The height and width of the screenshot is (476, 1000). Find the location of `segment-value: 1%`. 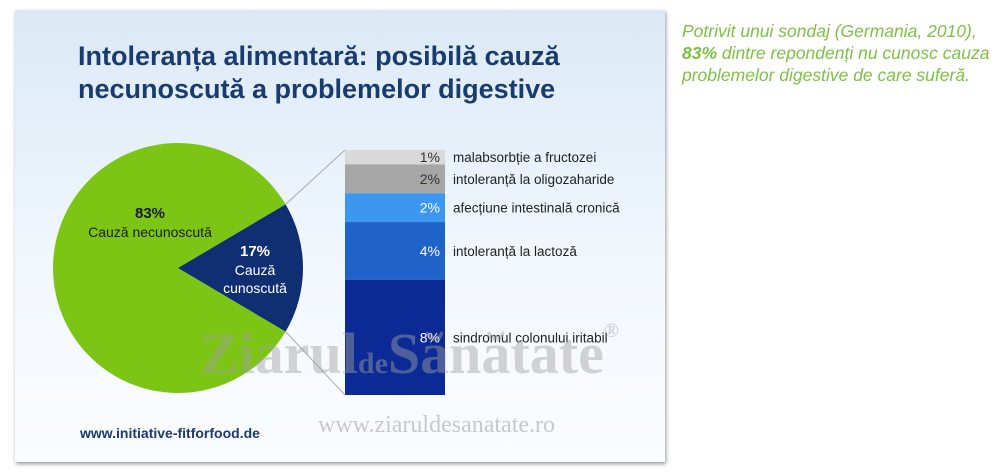

segment-value: 1% is located at coordinates (430, 157).